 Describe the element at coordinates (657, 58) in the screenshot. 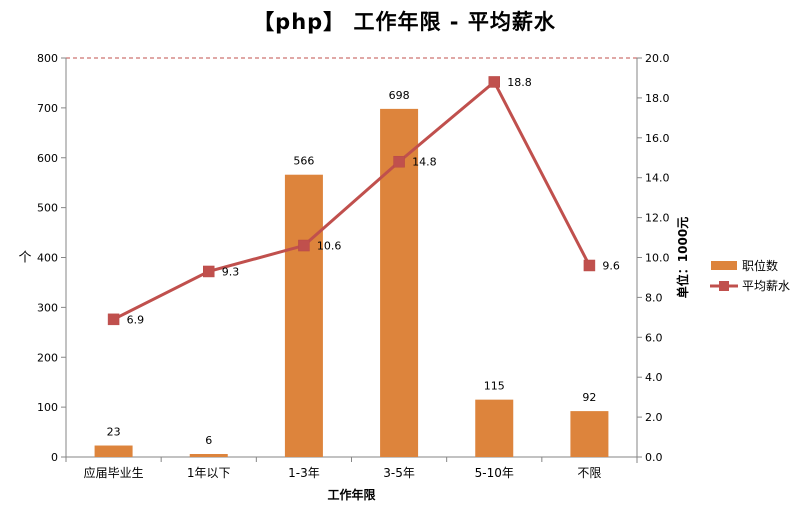

I see `right-axis-tick-label: 20.0` at that location.